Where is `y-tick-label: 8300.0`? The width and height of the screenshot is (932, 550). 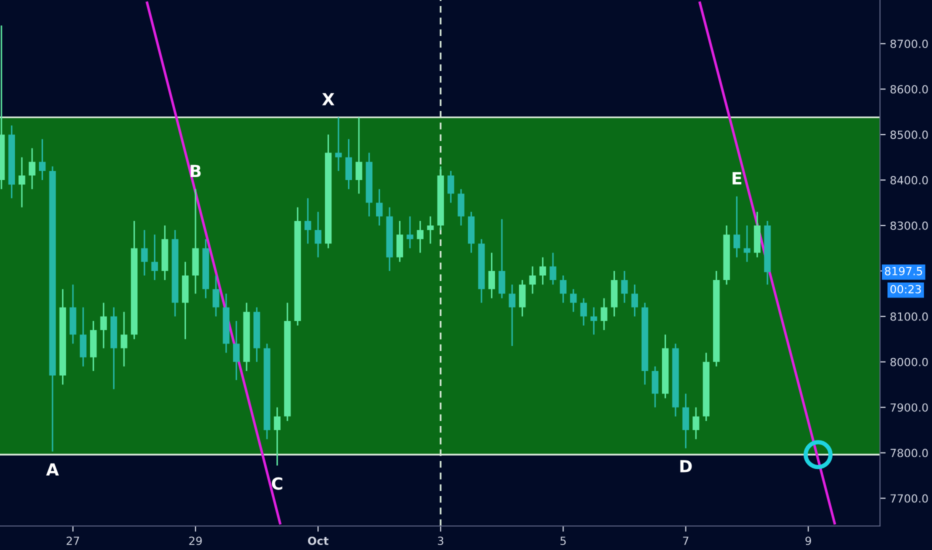 y-tick-label: 8300.0 is located at coordinates (909, 225).